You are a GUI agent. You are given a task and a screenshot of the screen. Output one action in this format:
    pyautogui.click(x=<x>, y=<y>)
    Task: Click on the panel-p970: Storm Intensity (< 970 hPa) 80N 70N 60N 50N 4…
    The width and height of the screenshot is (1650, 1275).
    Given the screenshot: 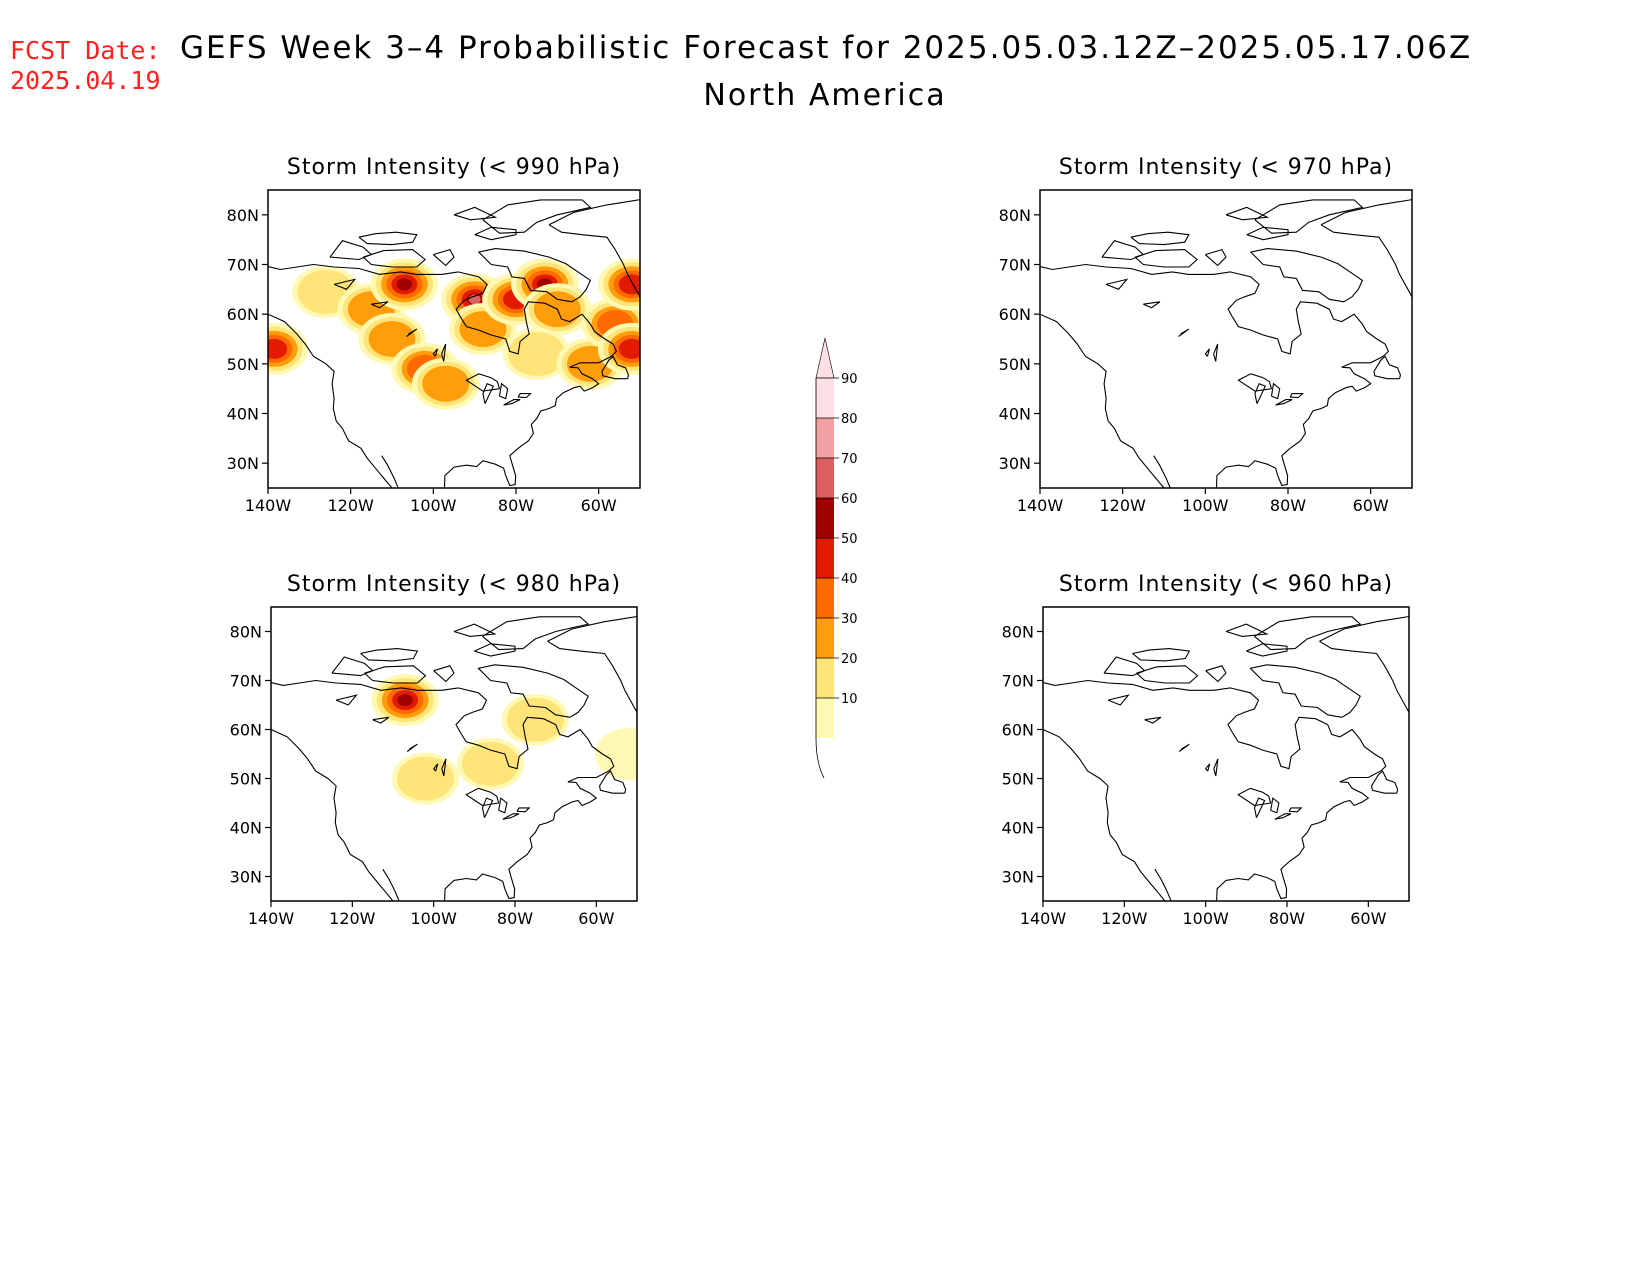 What is the action you would take?
    pyautogui.click(x=1206, y=335)
    